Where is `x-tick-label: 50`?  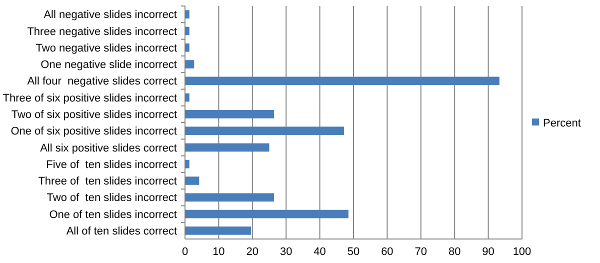 x-tick-label: 50 is located at coordinates (353, 252).